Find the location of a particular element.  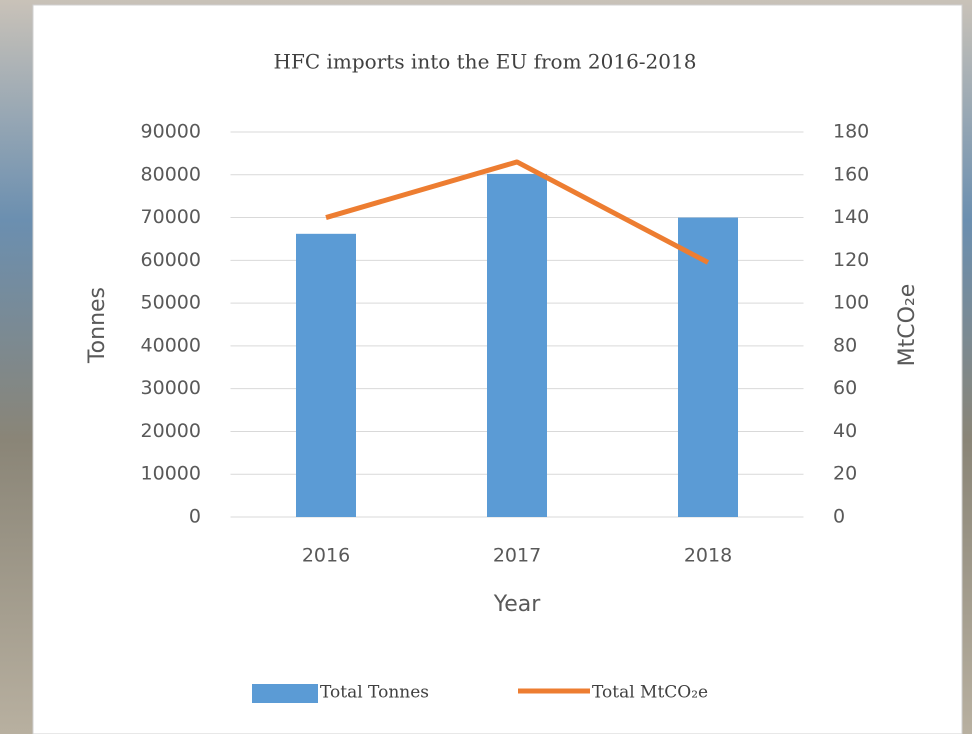

y2-tick-label: 100 is located at coordinates (851, 303).